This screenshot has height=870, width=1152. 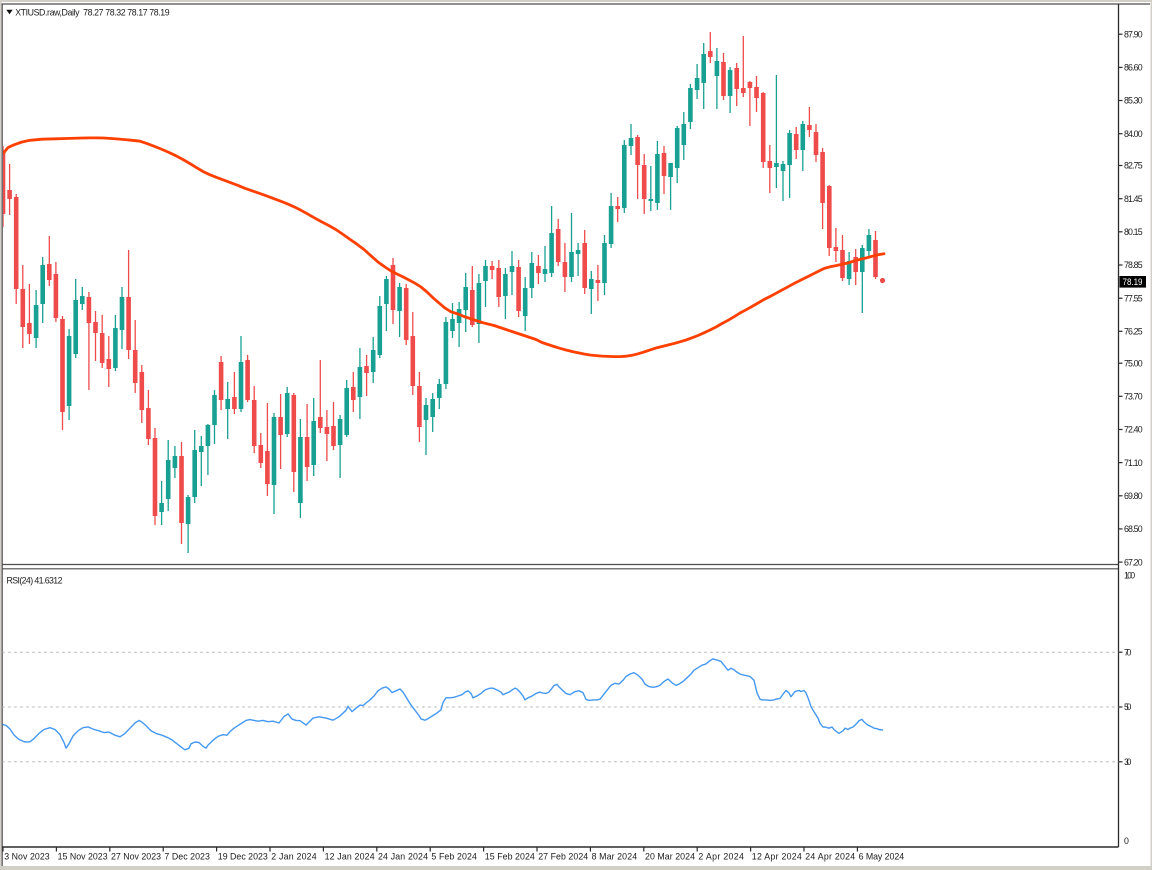 What do you see at coordinates (1133, 282) in the screenshot?
I see `svg-text: 78.19` at bounding box center [1133, 282].